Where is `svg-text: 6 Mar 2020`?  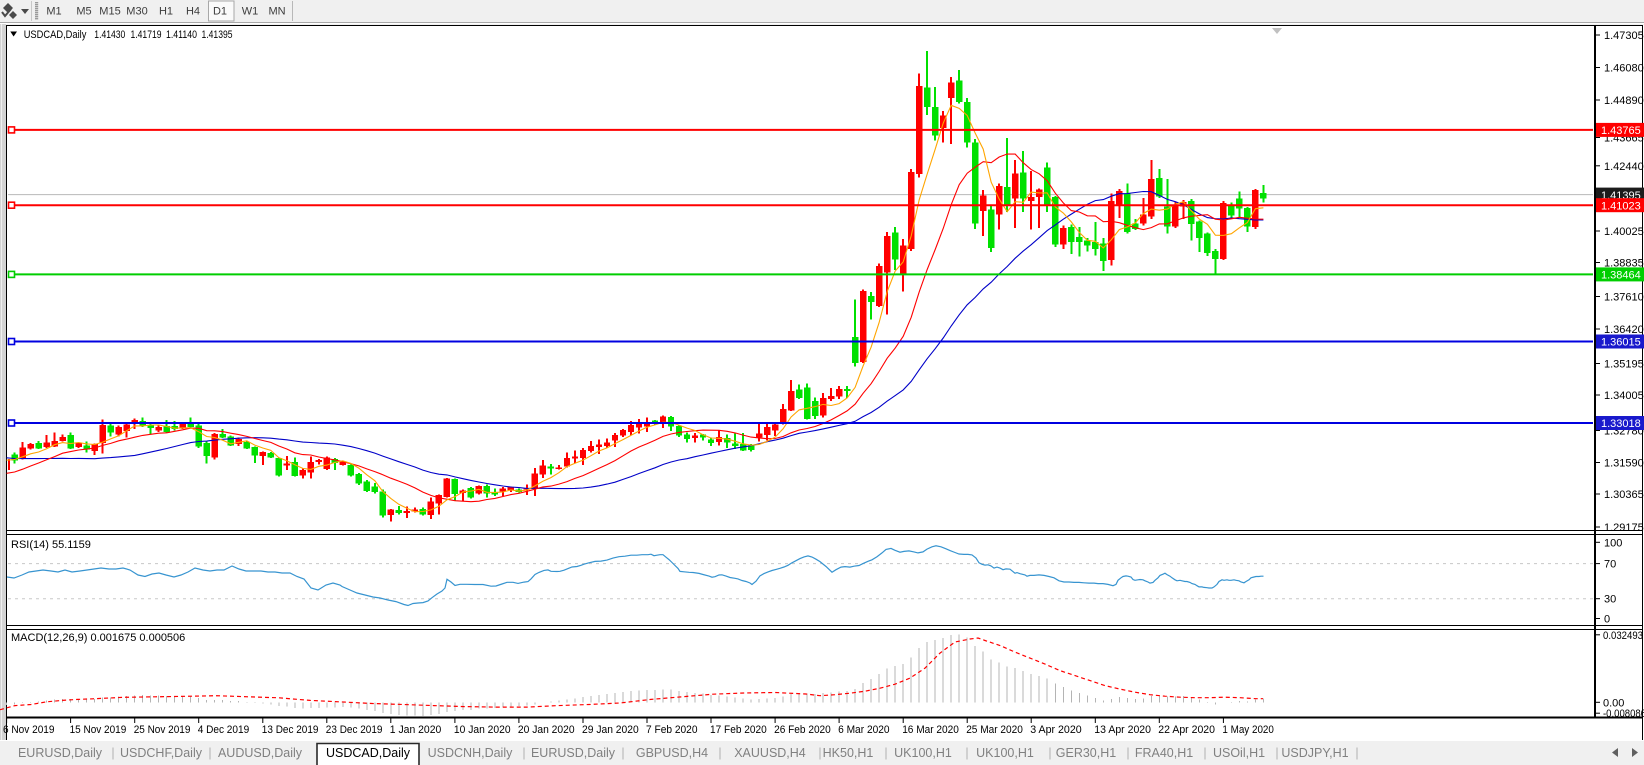 svg-text: 6 Mar 2020 is located at coordinates (864, 730).